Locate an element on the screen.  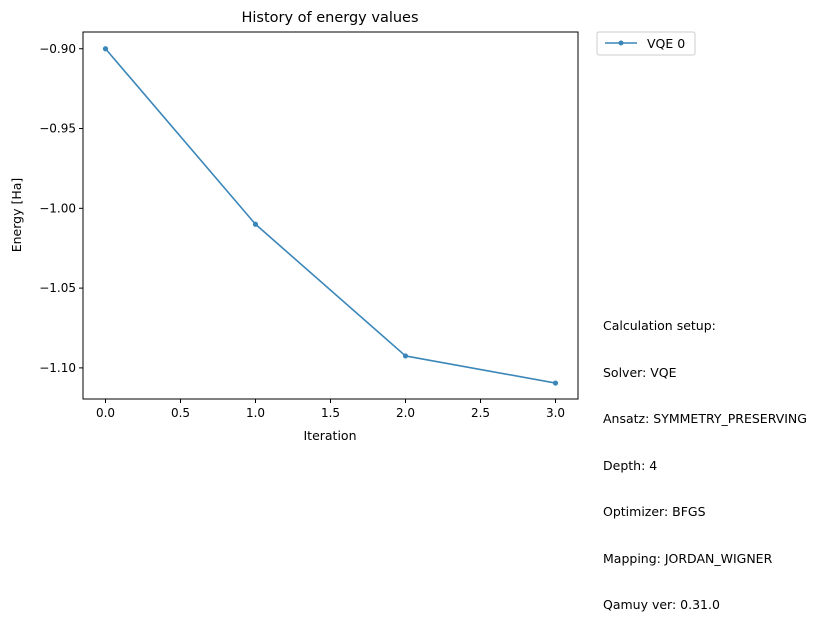
chart-title: History of energy values is located at coordinates (329, 18).